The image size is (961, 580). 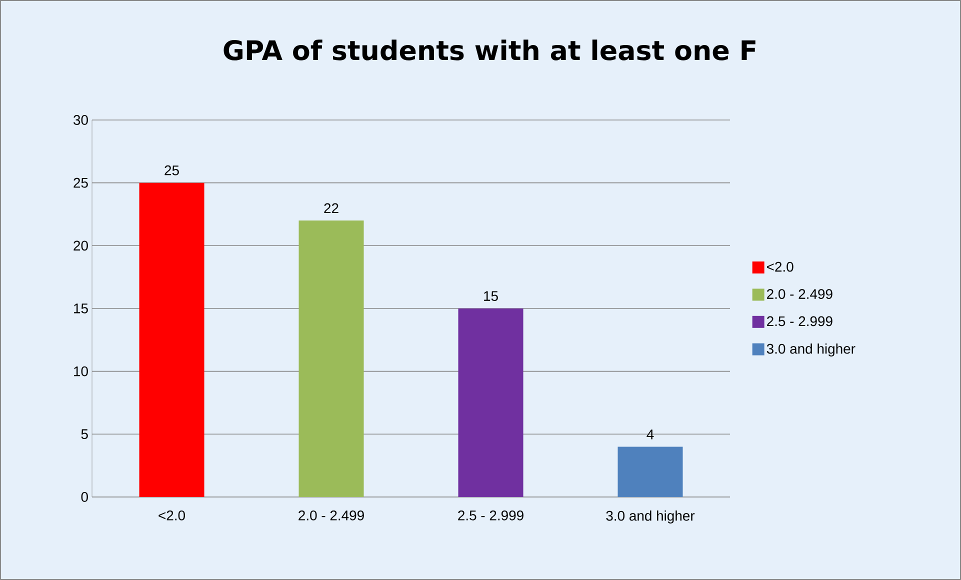 I want to click on y-tick-label: 30, so click(x=81, y=120).